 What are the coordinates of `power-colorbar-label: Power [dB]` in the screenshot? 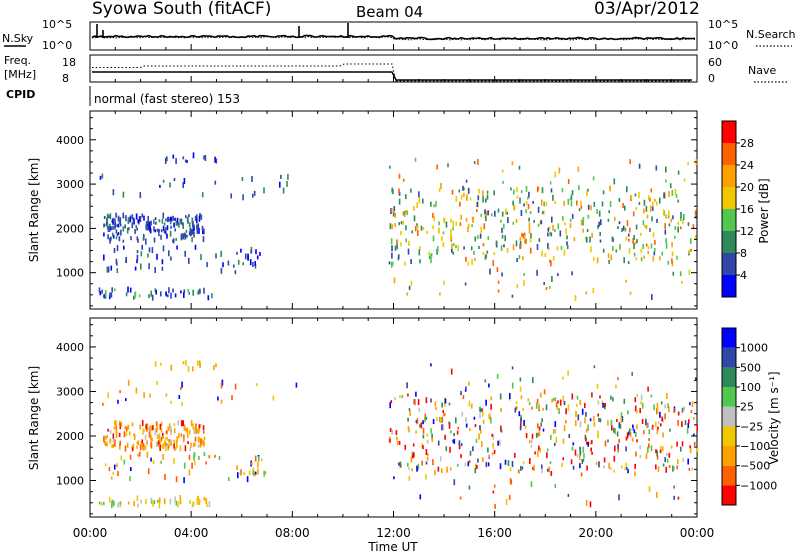 It's located at (764, 210).